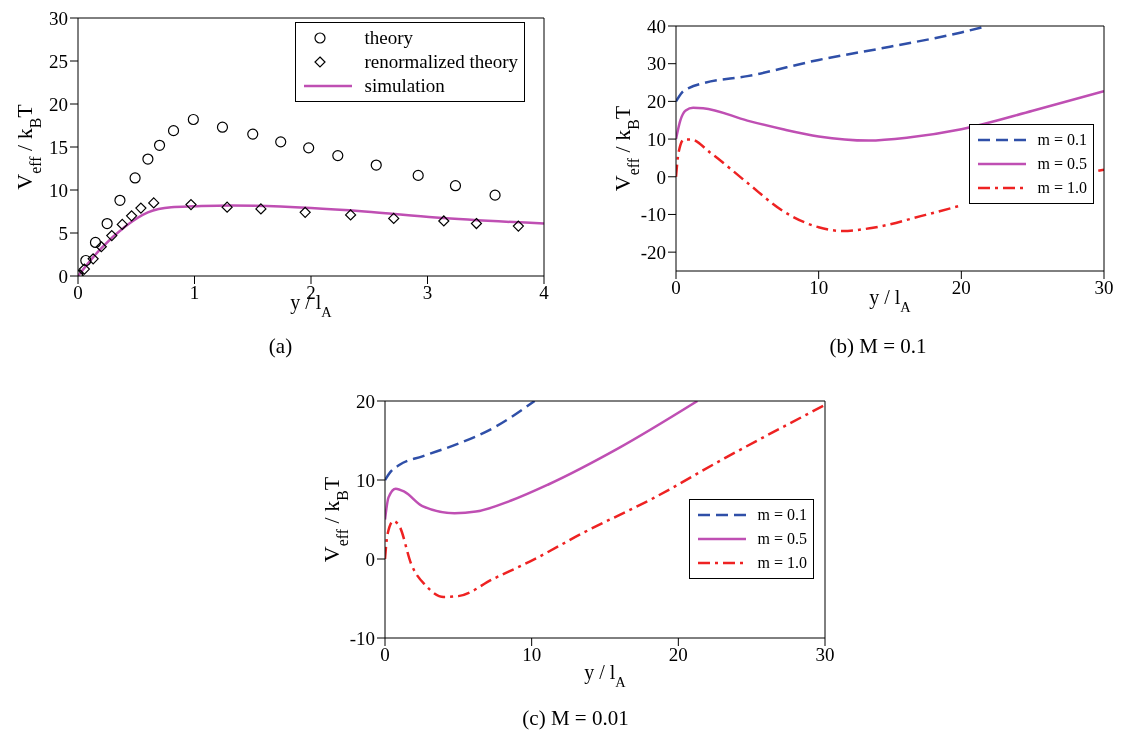 The height and width of the screenshot is (735, 1138). I want to click on legend-label: theory, so click(389, 38).